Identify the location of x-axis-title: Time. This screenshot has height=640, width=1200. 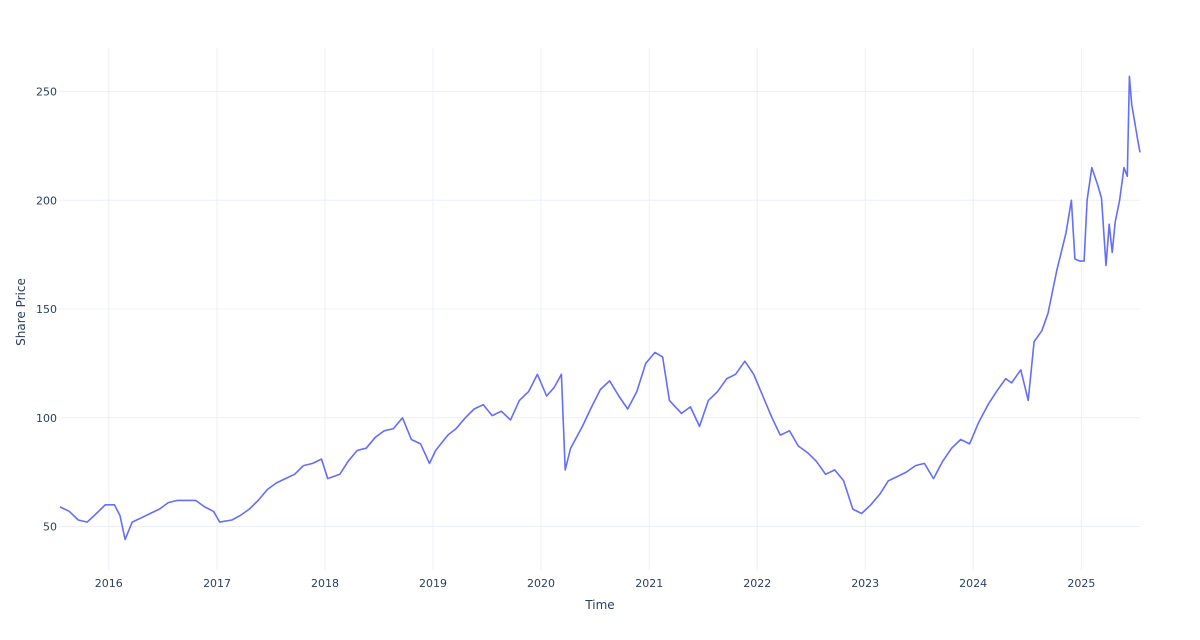
(599, 605).